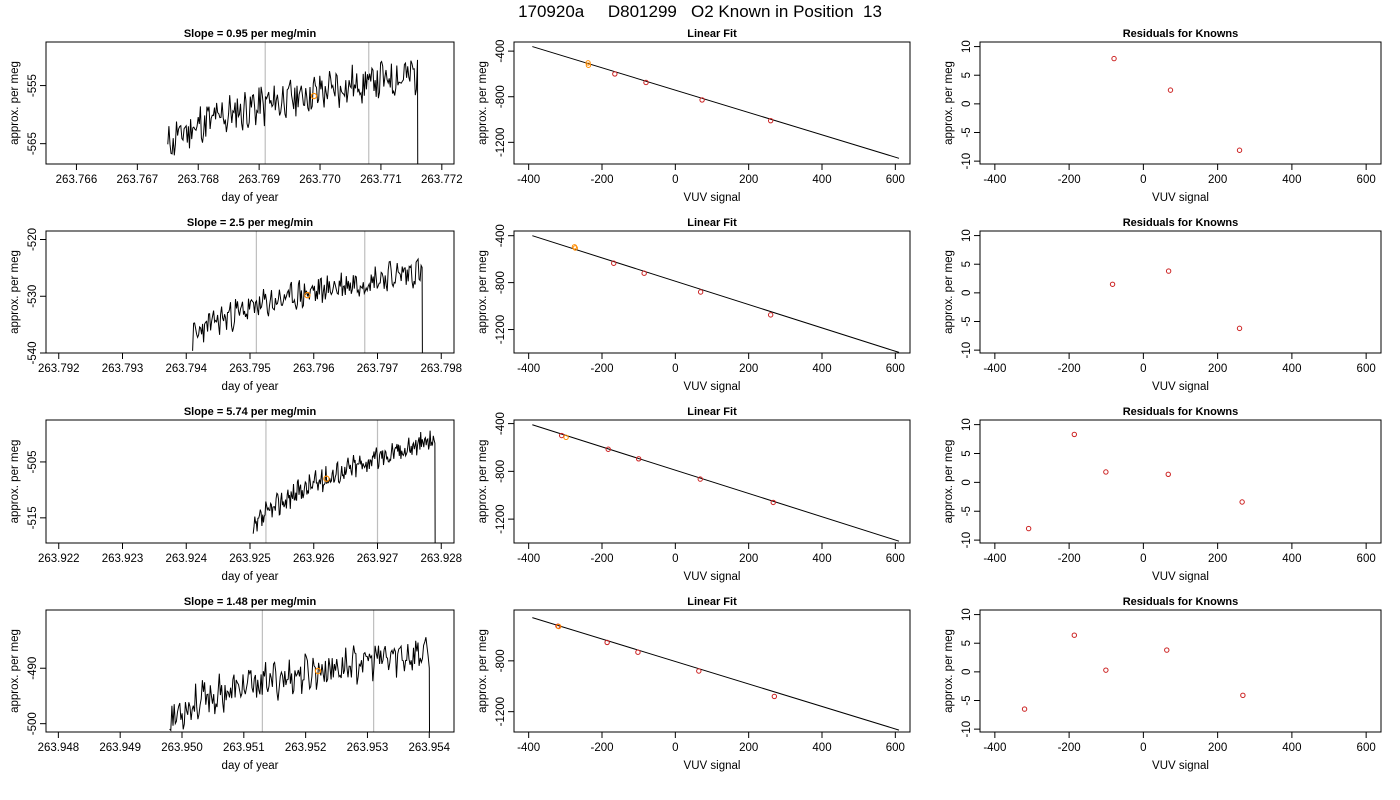 The image size is (1400, 800). What do you see at coordinates (244, 748) in the screenshot?
I see `x-tick-label: 263.951` at bounding box center [244, 748].